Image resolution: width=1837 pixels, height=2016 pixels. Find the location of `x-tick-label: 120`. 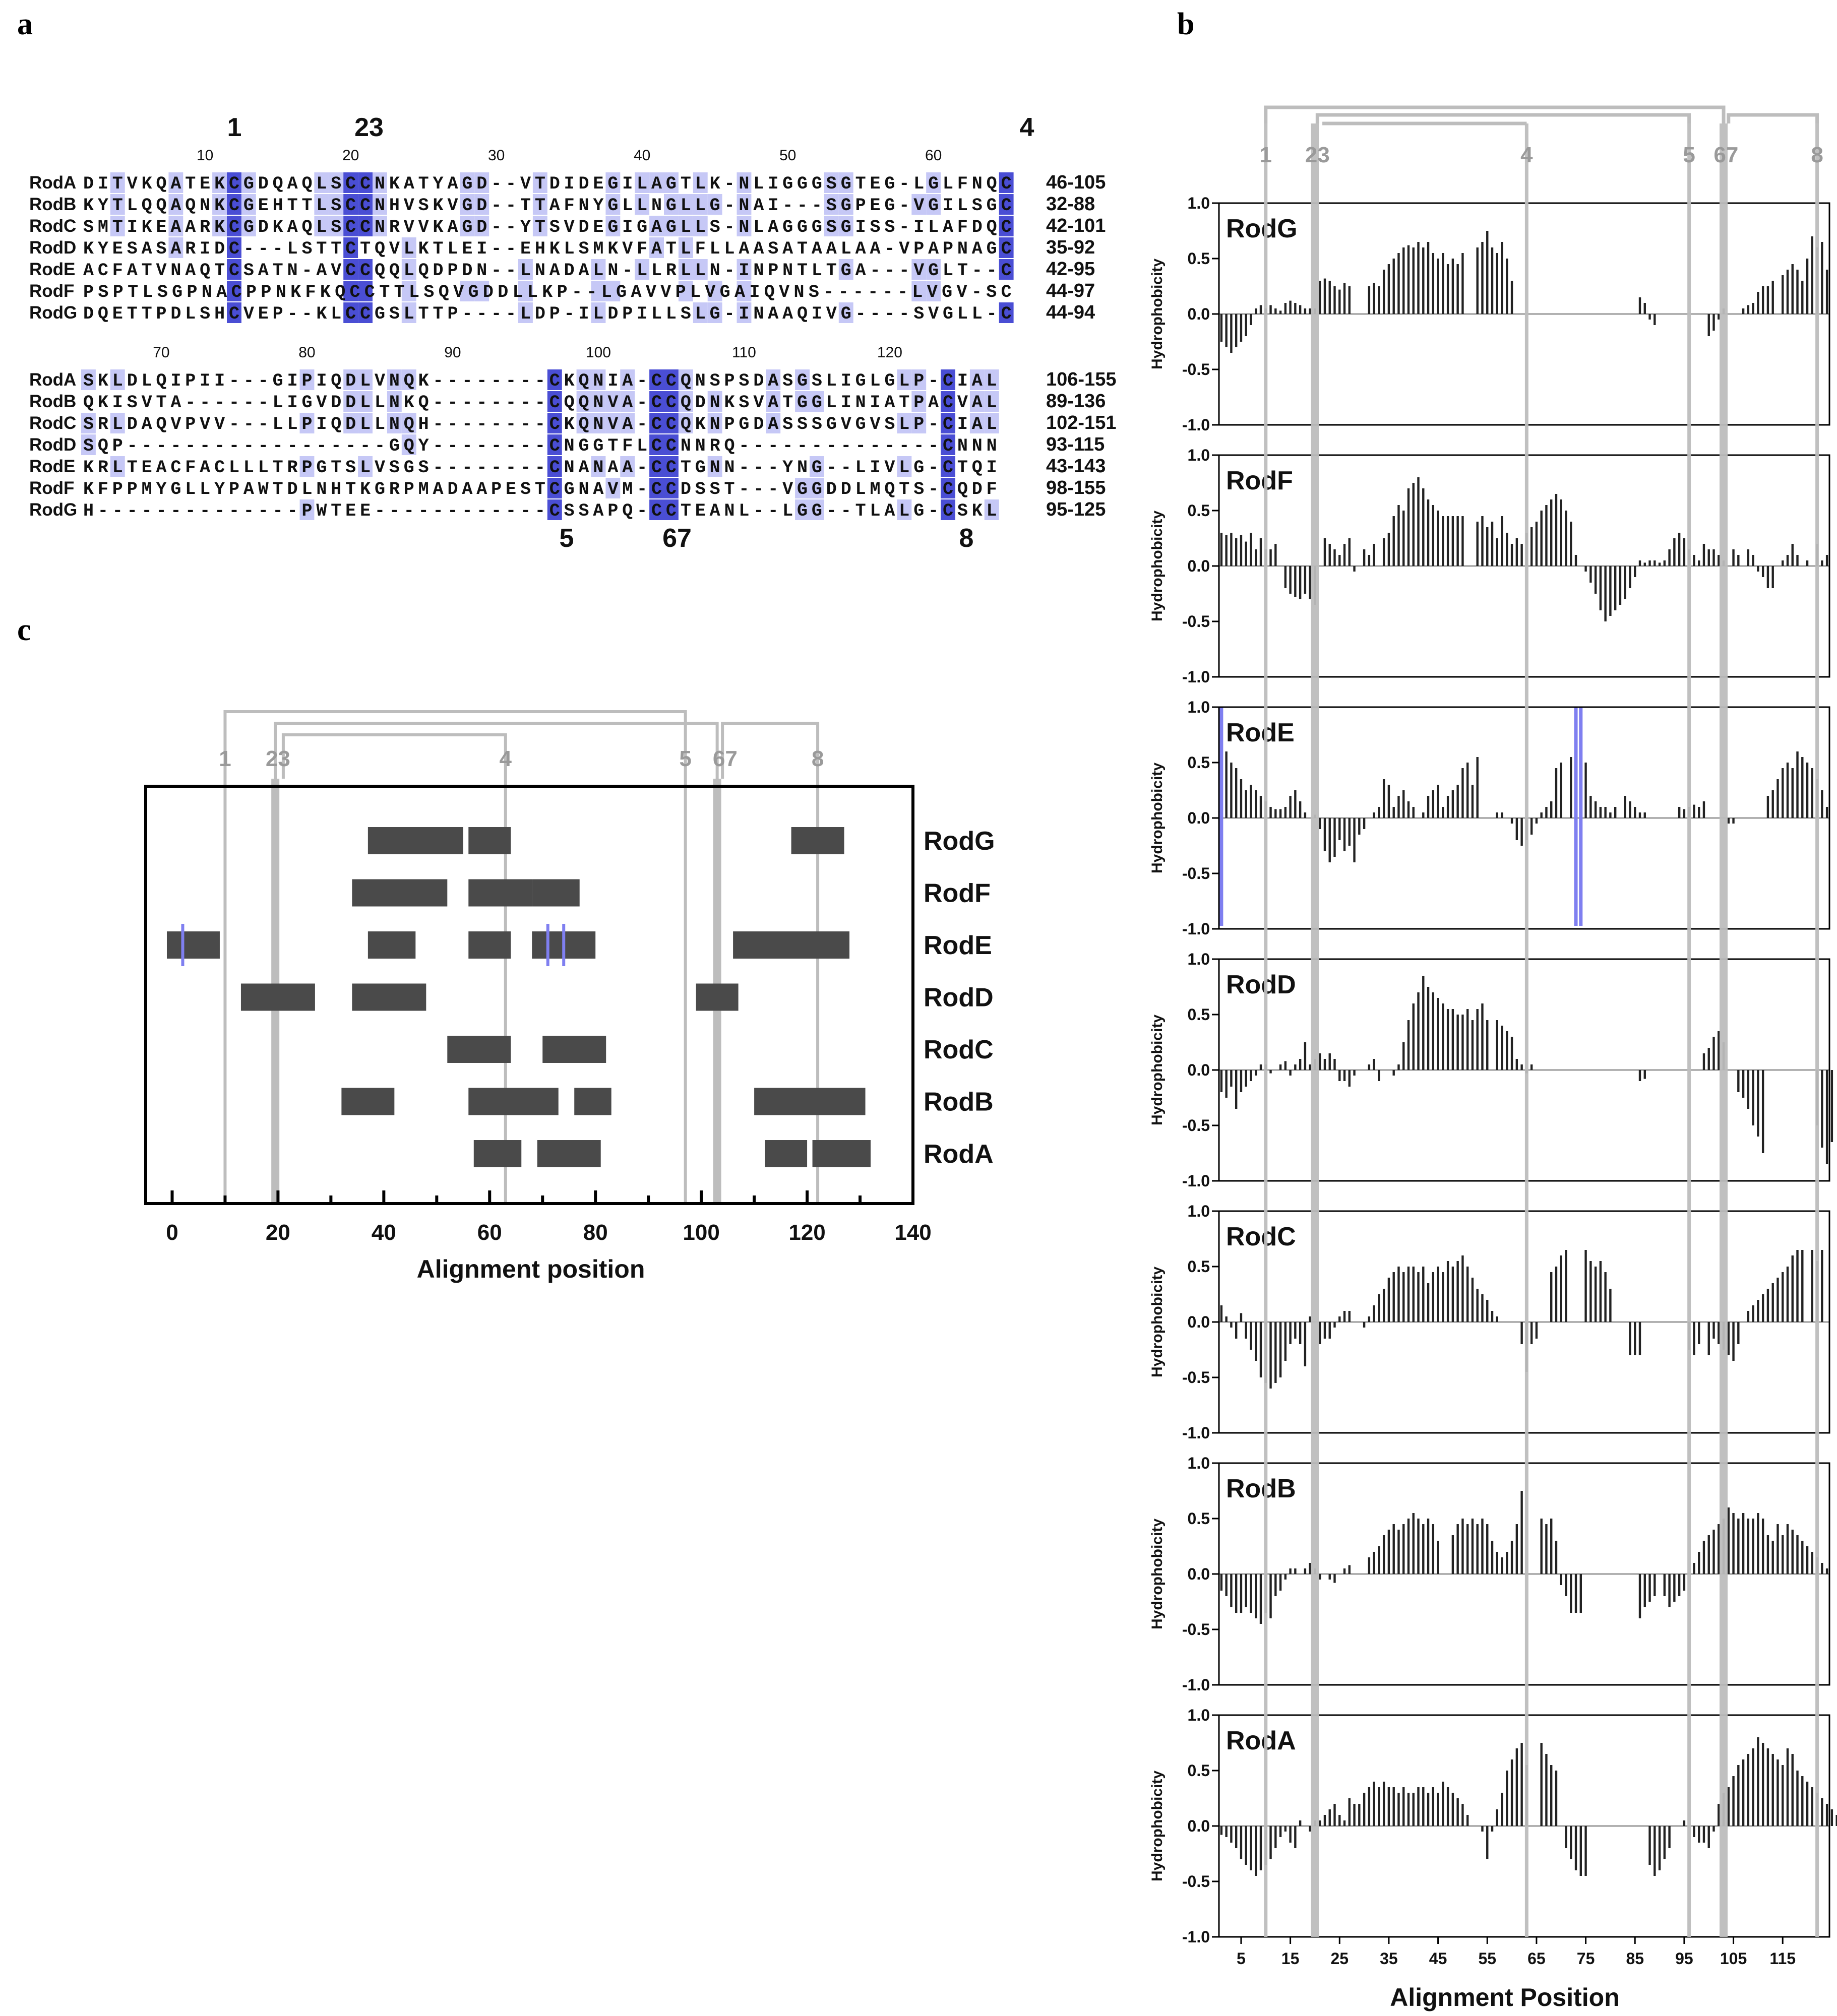

x-tick-label: 120 is located at coordinates (806, 1232).